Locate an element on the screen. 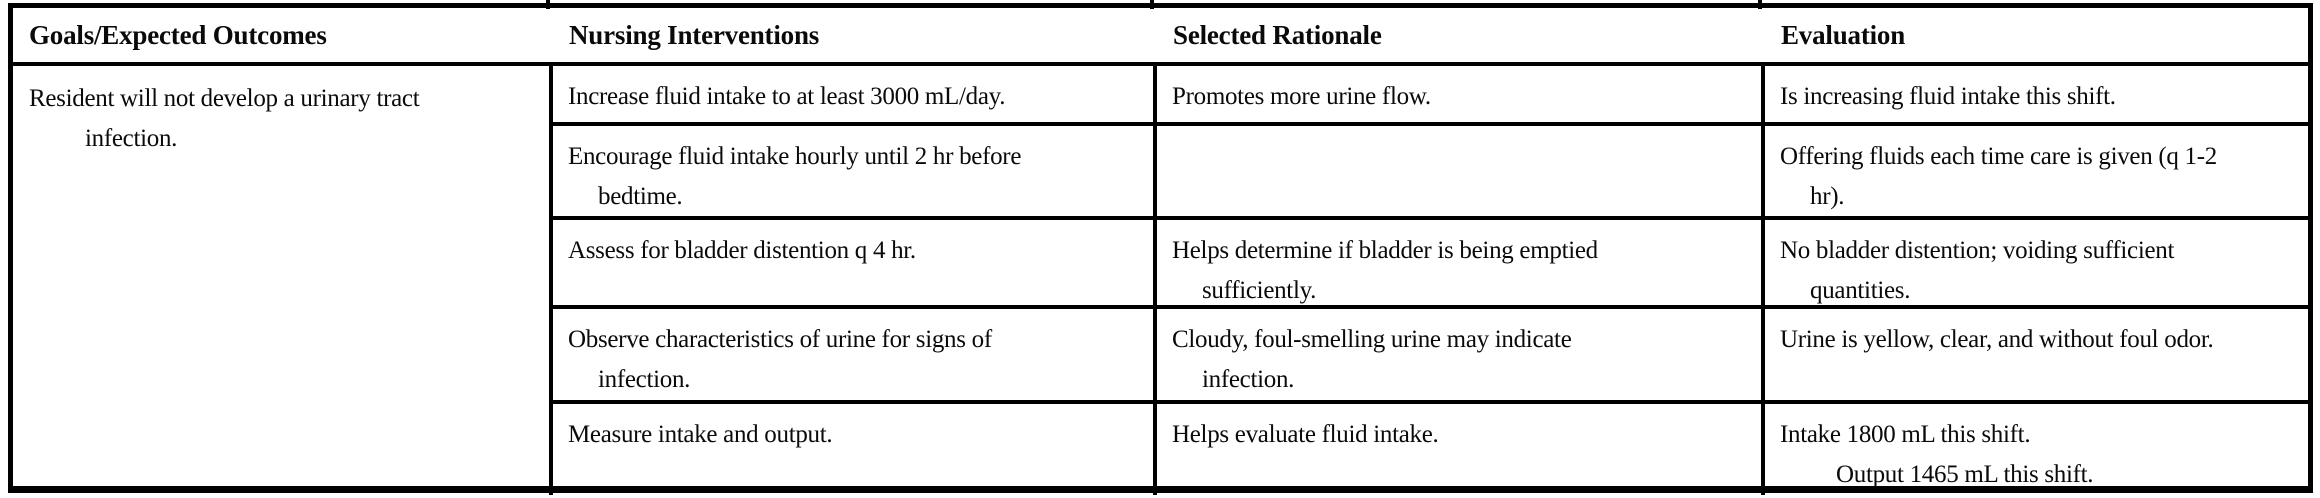  cell-text-line: sufficiently. is located at coordinates (1259, 290).